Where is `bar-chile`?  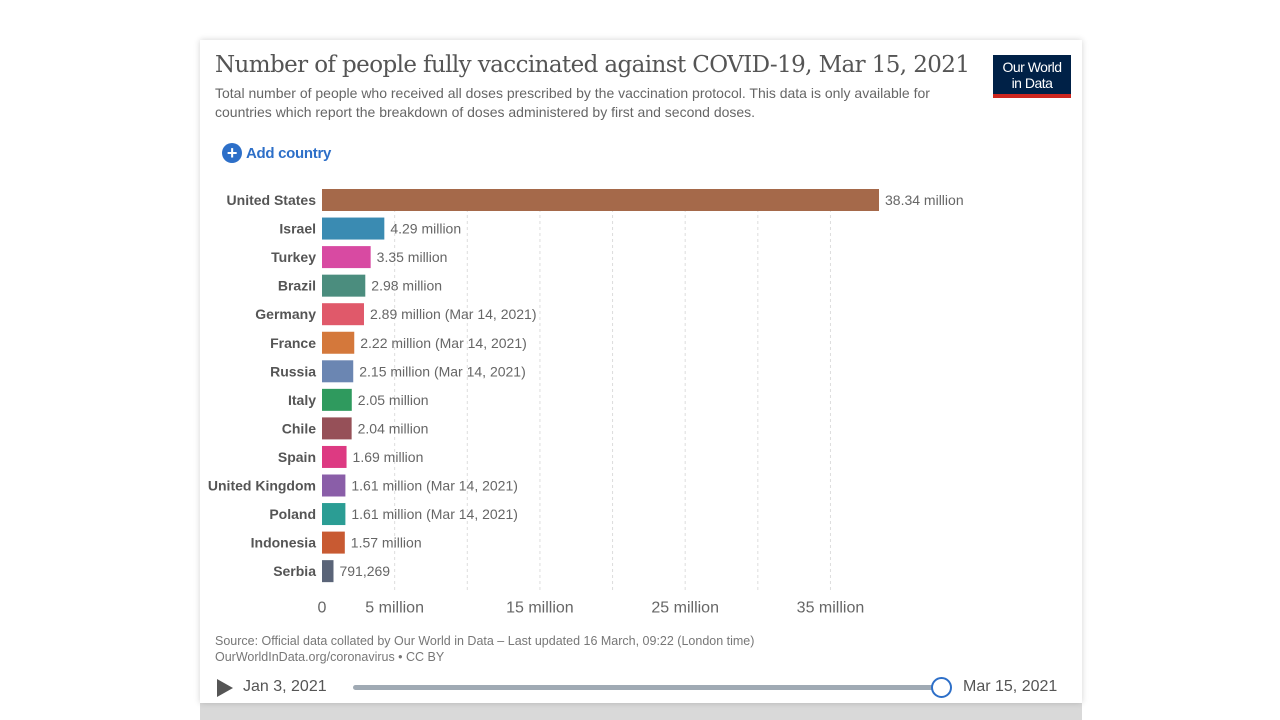
bar-chile is located at coordinates (337, 428).